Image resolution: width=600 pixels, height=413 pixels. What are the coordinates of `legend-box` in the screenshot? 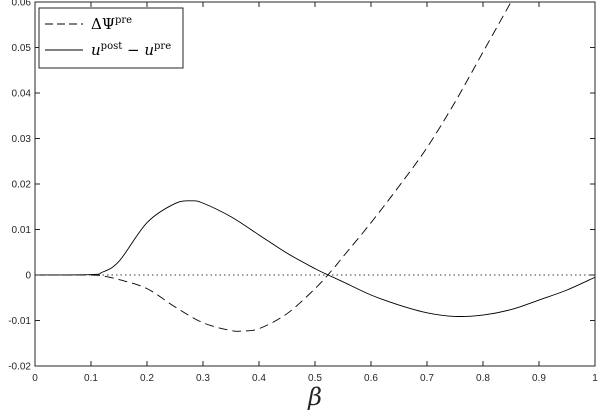 It's located at (111, 38).